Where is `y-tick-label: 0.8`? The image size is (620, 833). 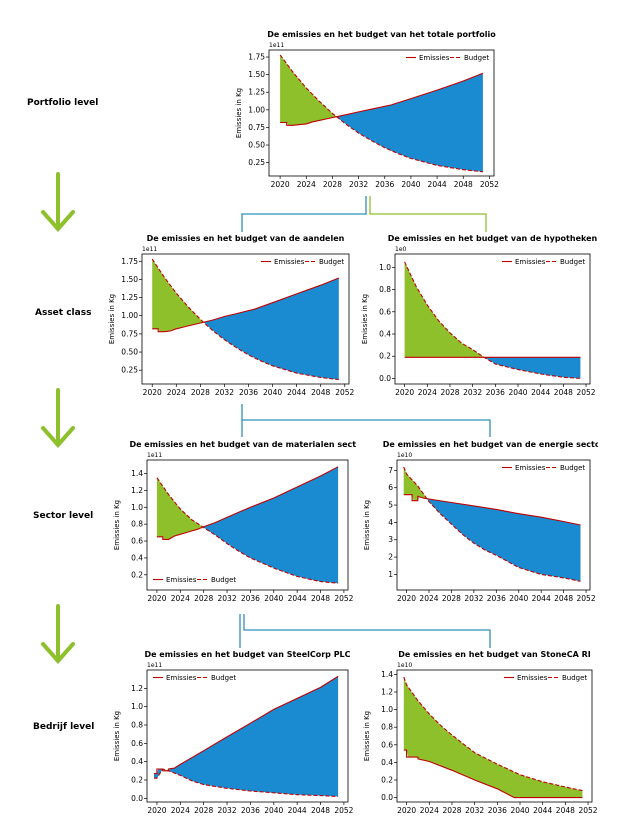
y-tick-label: 0.8 is located at coordinates (387, 727).